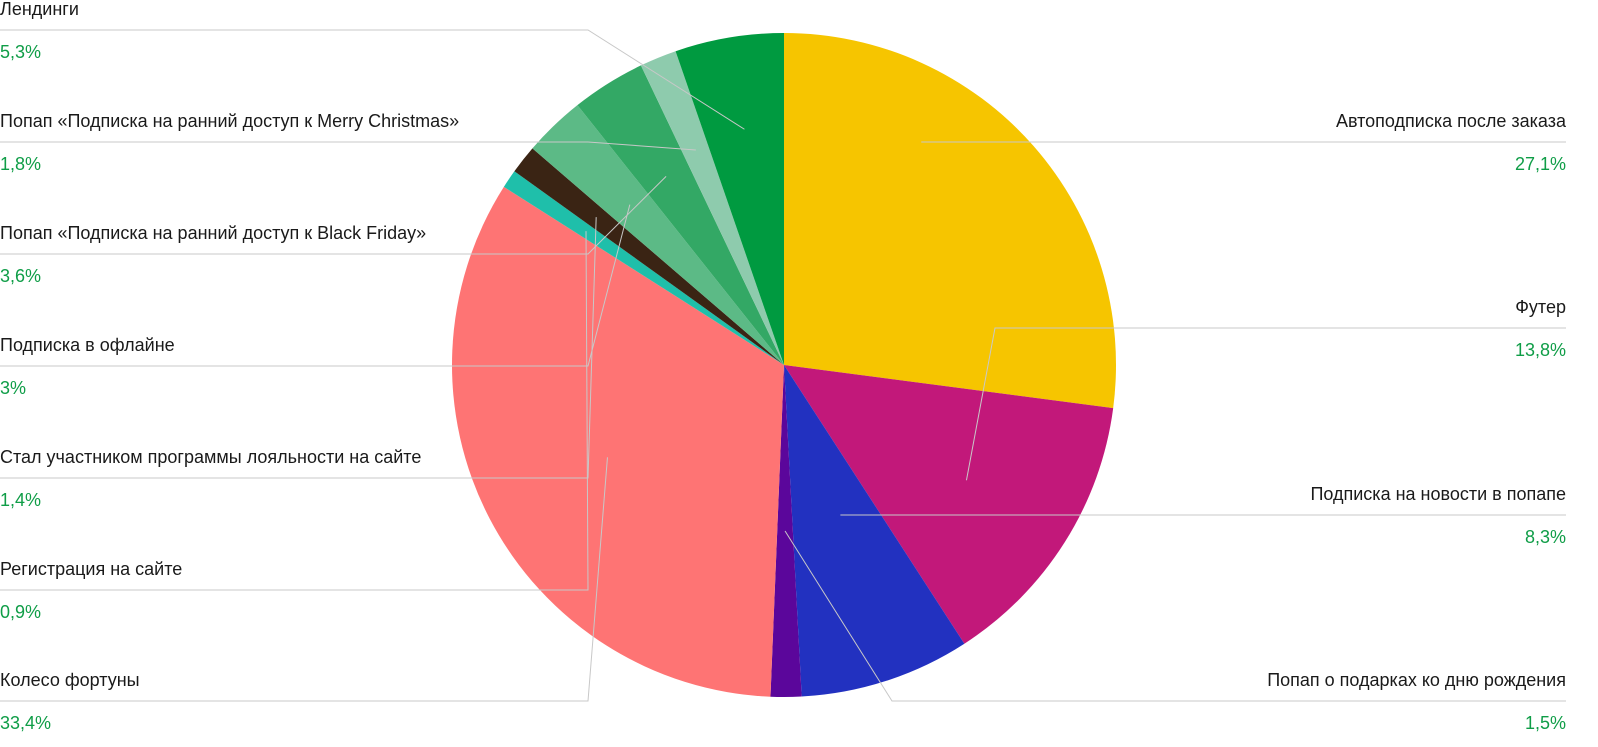 The width and height of the screenshot is (1598, 747). What do you see at coordinates (20, 612) in the screenshot?
I see `slice-value-5: 0,9%` at bounding box center [20, 612].